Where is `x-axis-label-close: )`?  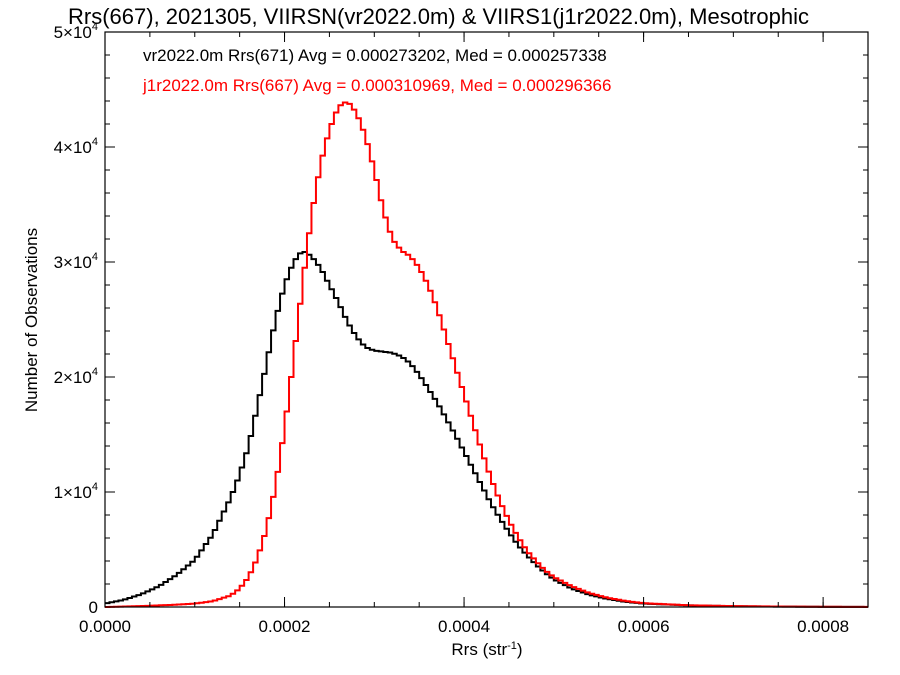 x-axis-label-close: ) is located at coordinates (520, 649).